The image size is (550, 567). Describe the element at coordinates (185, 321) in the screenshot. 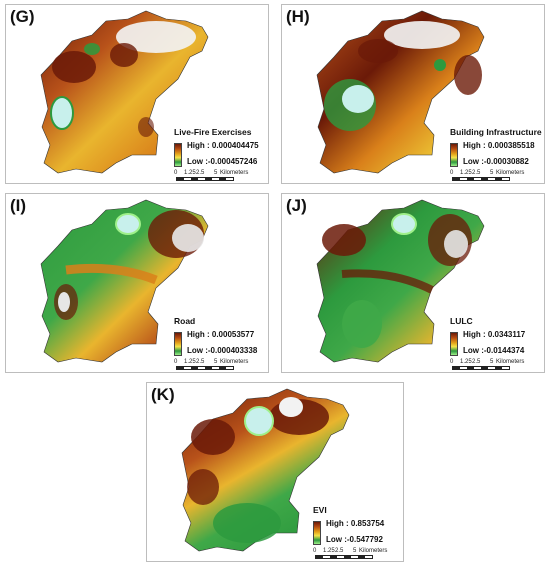

I see `legend-title: Road` at that location.